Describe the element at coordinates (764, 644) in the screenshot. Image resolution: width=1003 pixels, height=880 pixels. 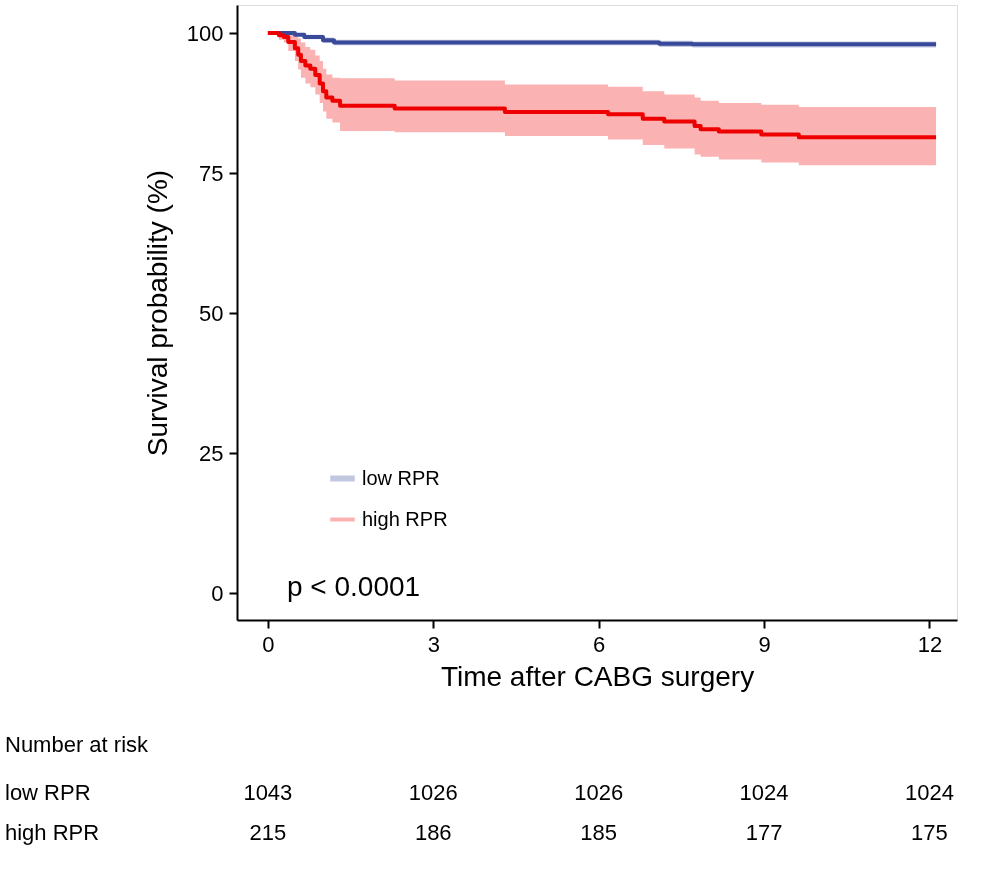
I see `x-tick-label: 9` at that location.